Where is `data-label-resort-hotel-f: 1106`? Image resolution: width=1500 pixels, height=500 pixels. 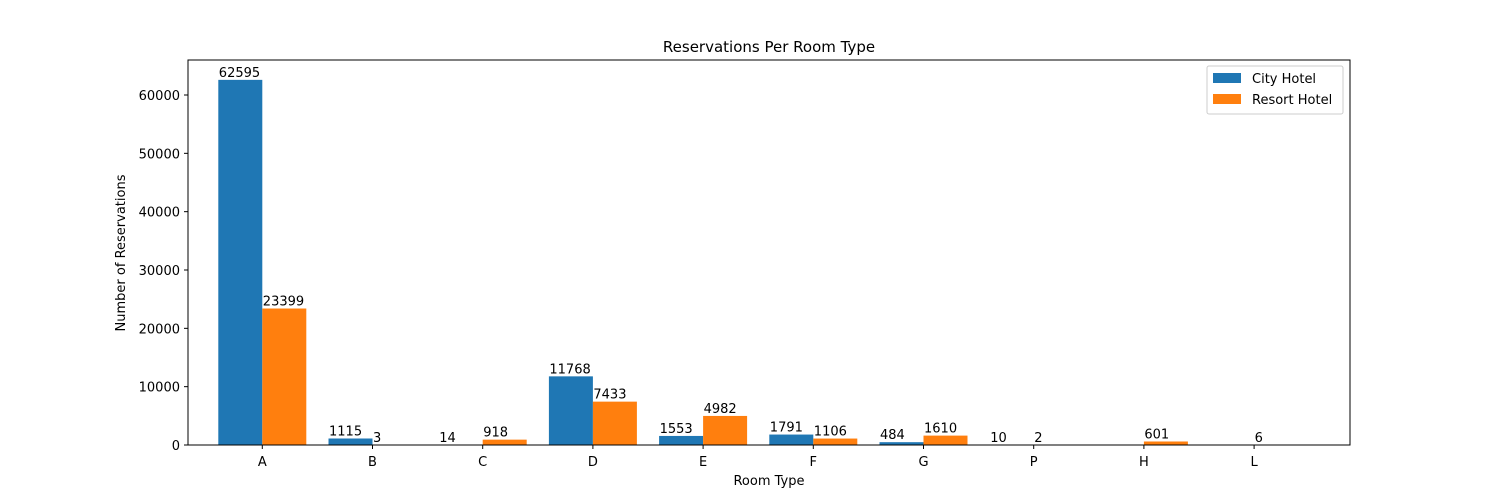
data-label-resort-hotel-f: 1106 is located at coordinates (830, 432).